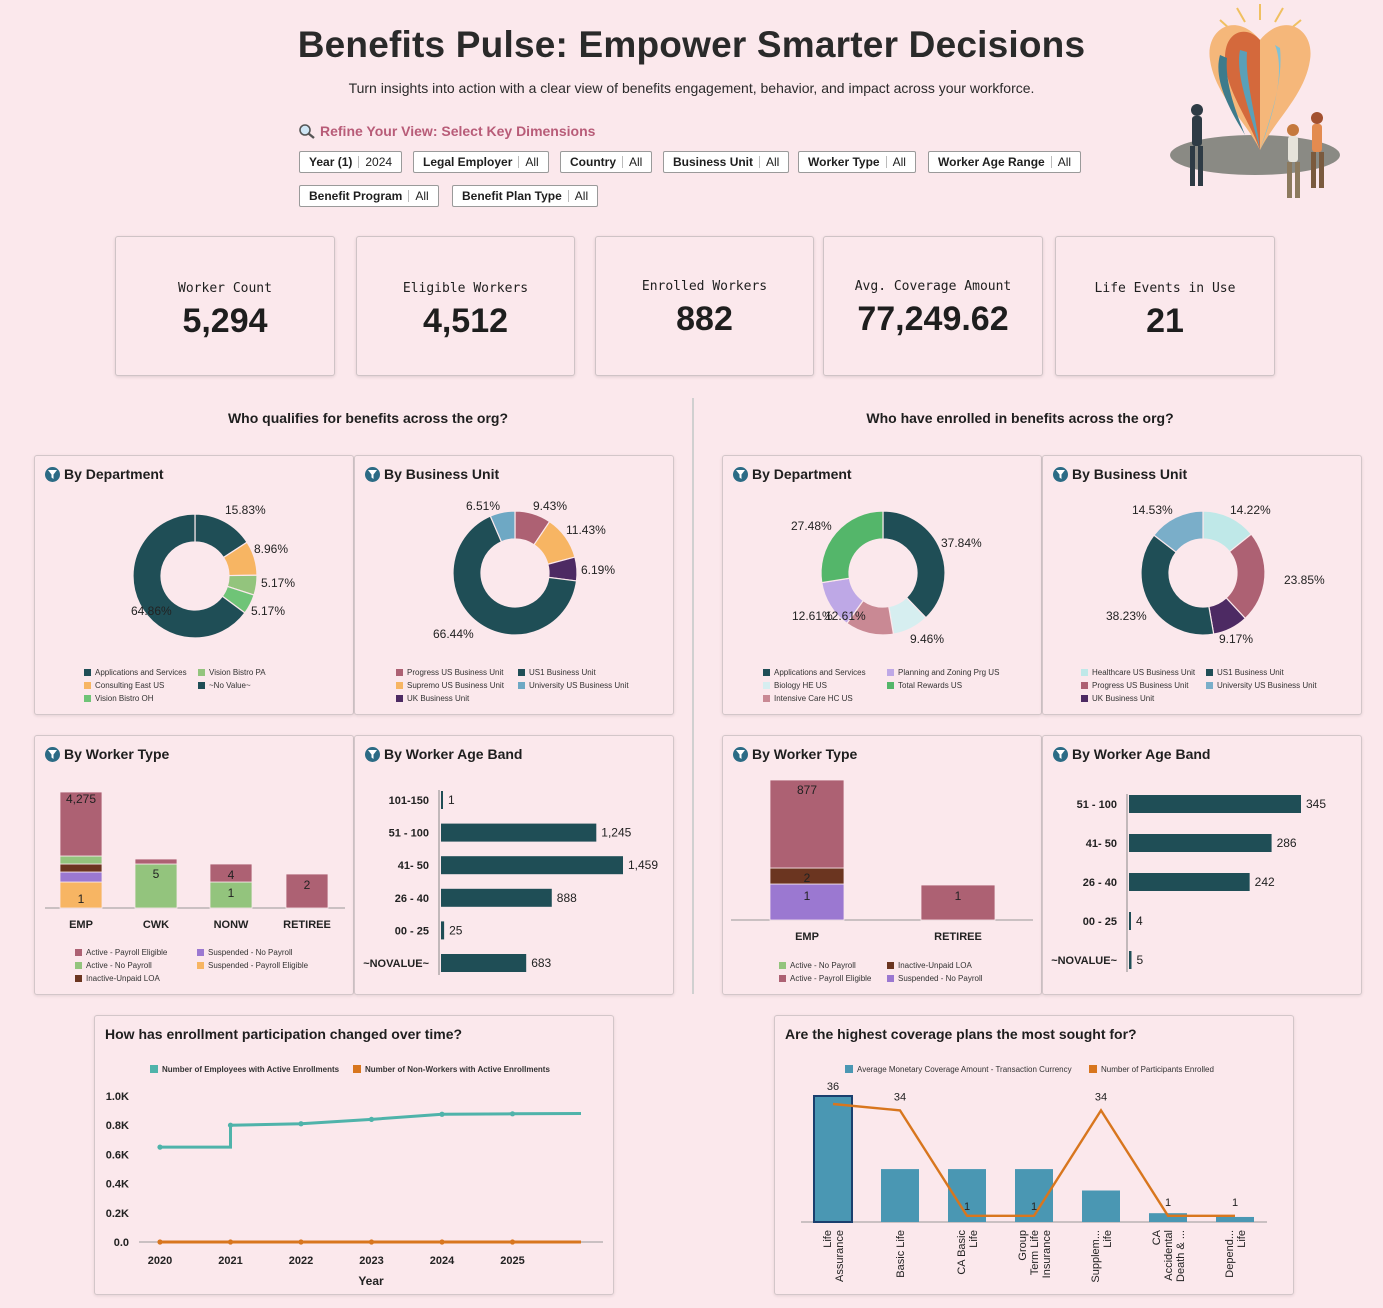  Describe the element at coordinates (465, 321) in the screenshot. I see `kpi-value: 4,512` at that location.